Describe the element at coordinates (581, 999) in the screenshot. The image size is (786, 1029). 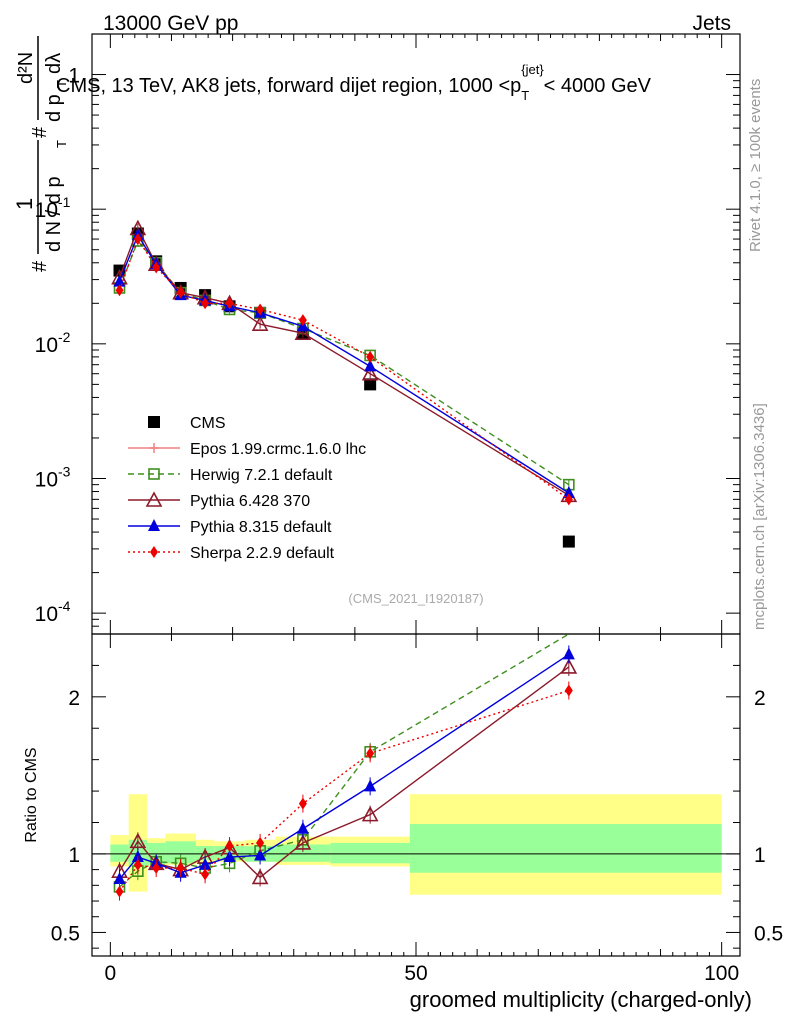
I see `x-axis-label: groomed multiplicity (charged-only)` at that location.